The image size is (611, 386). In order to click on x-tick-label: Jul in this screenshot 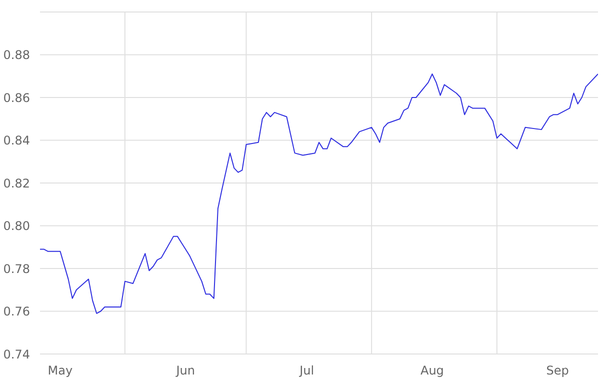, I will do `click(306, 371)`.